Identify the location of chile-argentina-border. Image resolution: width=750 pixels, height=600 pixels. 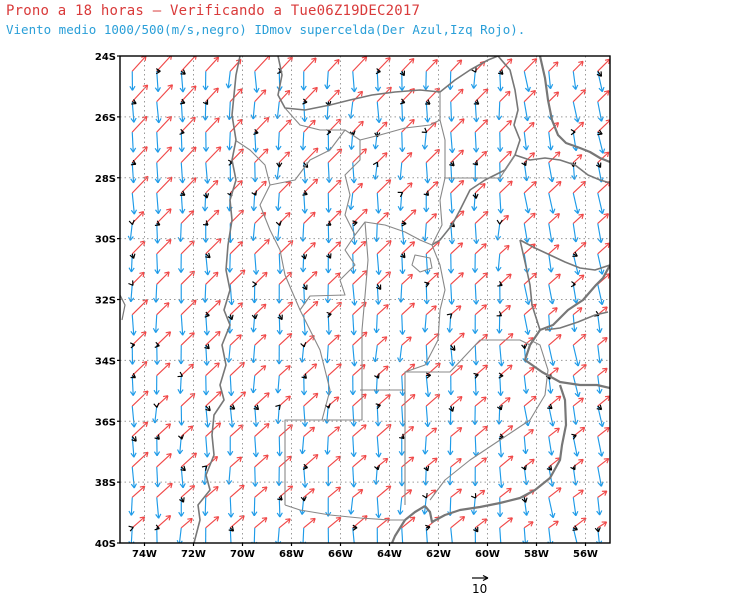
(217, 299).